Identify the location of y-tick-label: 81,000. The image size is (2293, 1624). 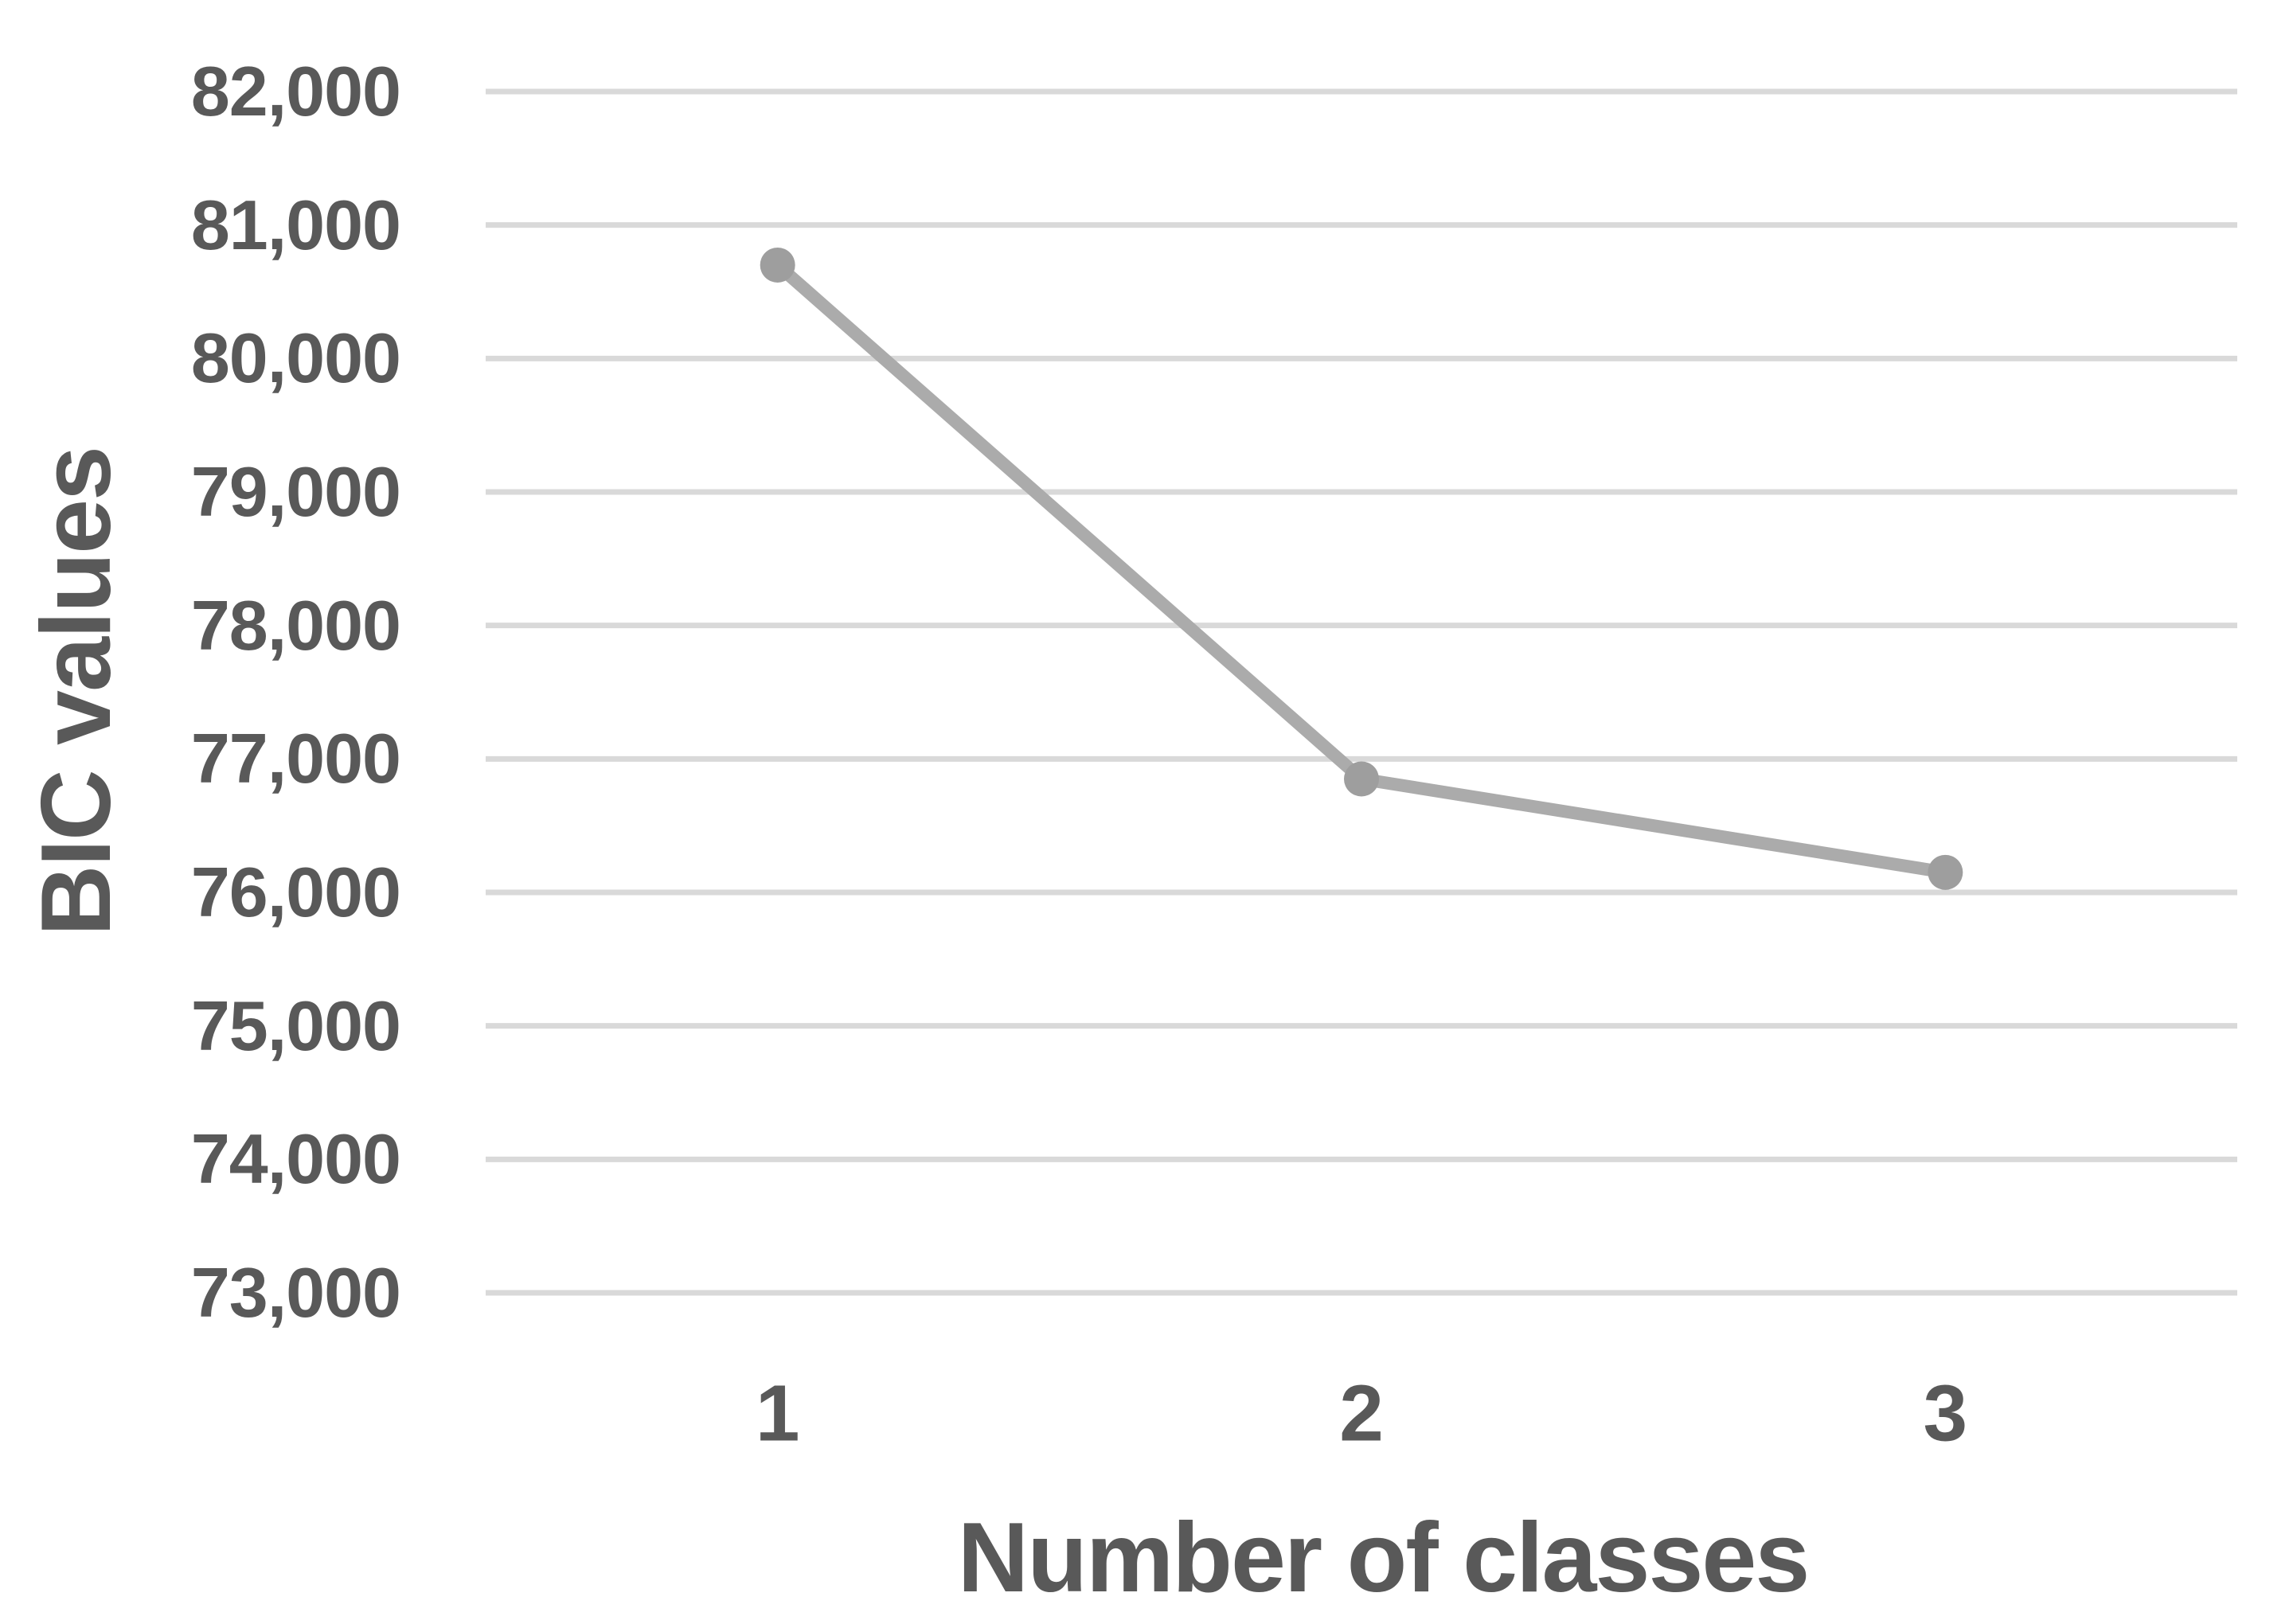
(295, 224).